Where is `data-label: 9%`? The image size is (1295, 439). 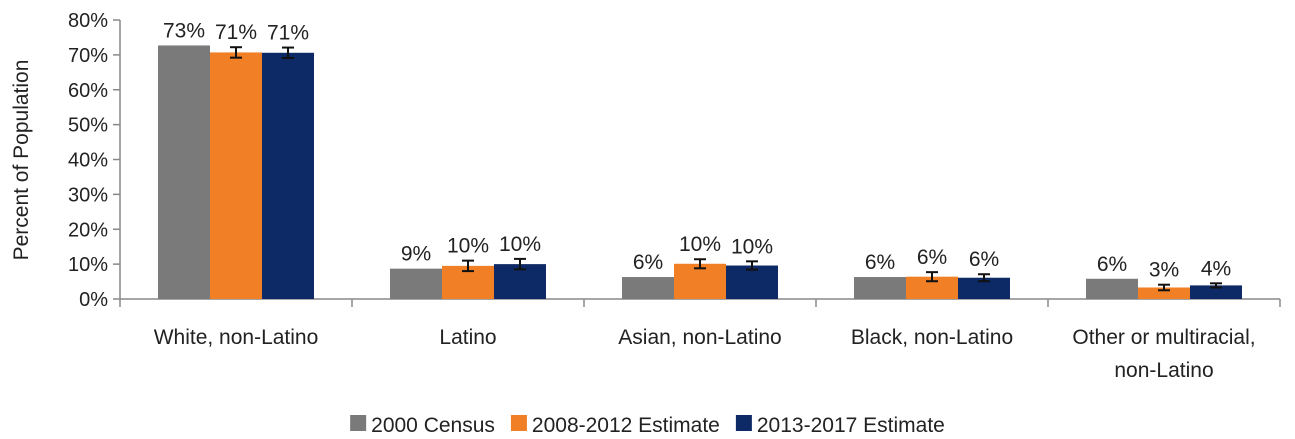 data-label: 9% is located at coordinates (416, 254).